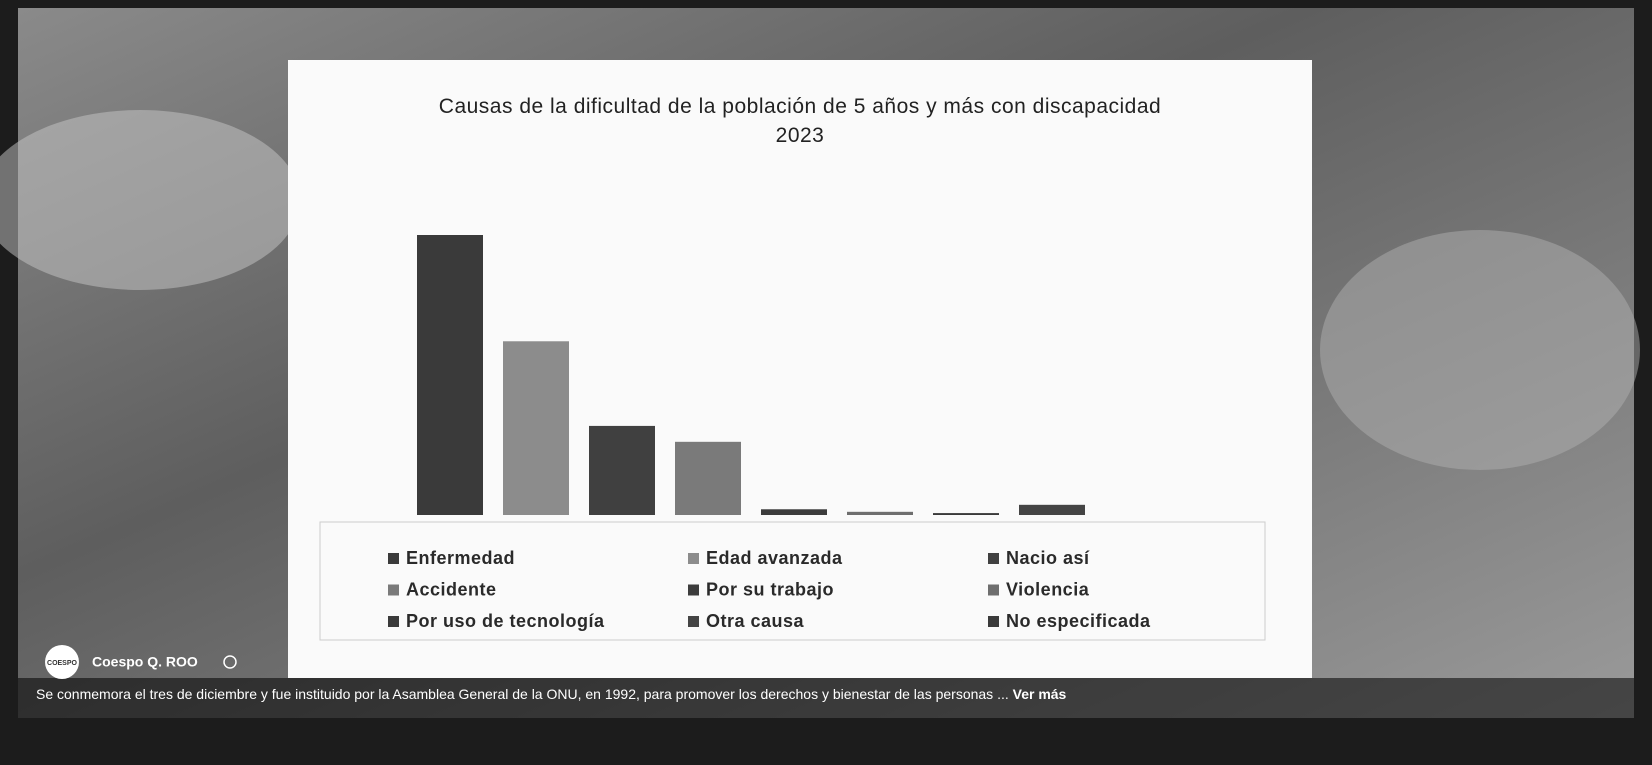 This screenshot has width=1652, height=765. I want to click on legend-label: Edad avanzada, so click(774, 558).